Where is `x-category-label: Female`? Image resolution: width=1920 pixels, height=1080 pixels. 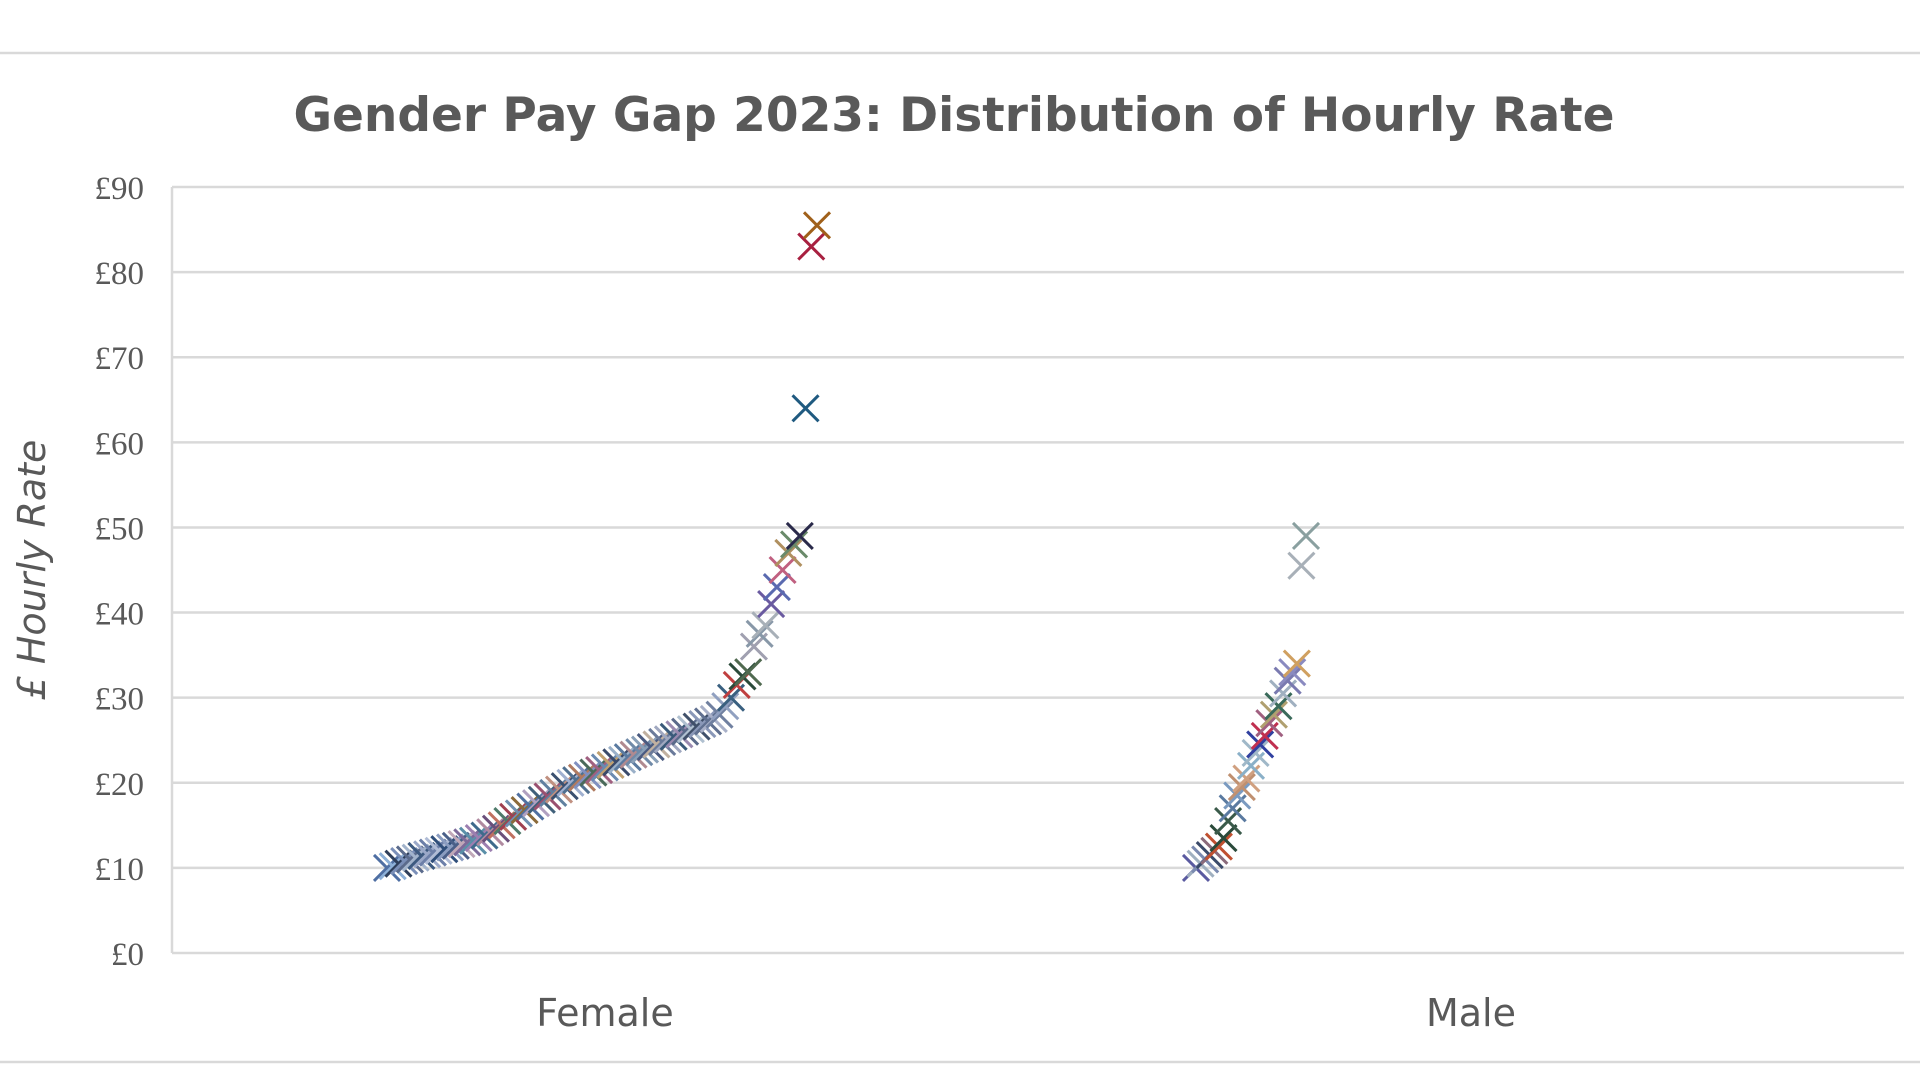
x-category-label: Female is located at coordinates (604, 1013).